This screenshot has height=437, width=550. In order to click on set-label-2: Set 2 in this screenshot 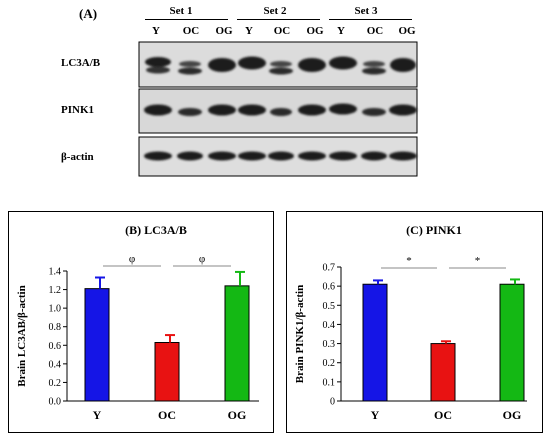, I will do `click(275, 11)`.